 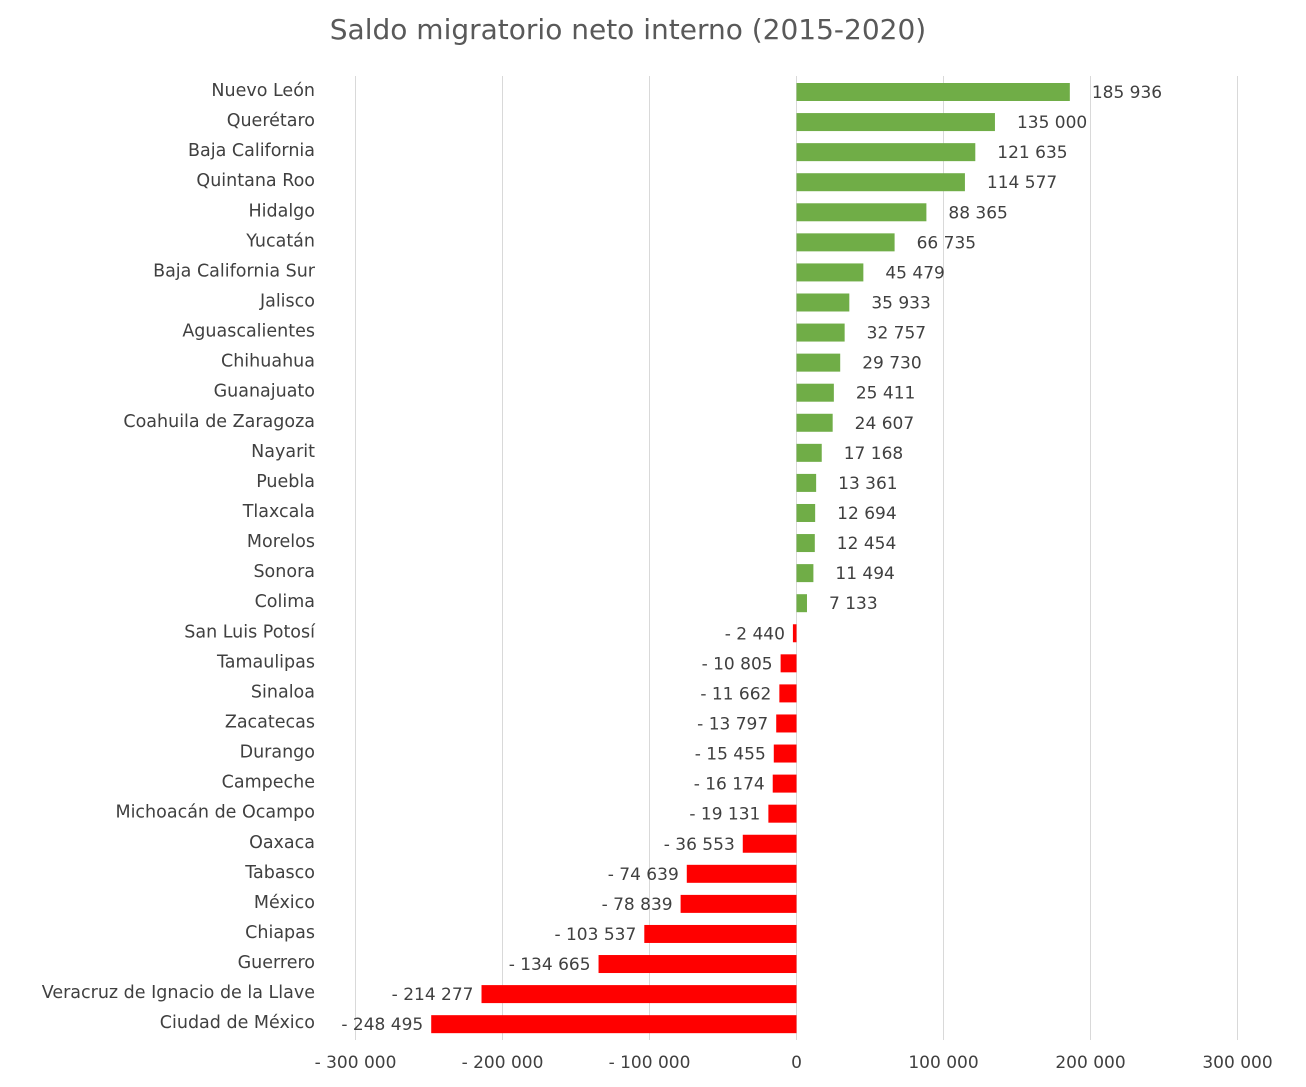 What do you see at coordinates (853, 604) in the screenshot?
I see `data-label: 7 133` at bounding box center [853, 604].